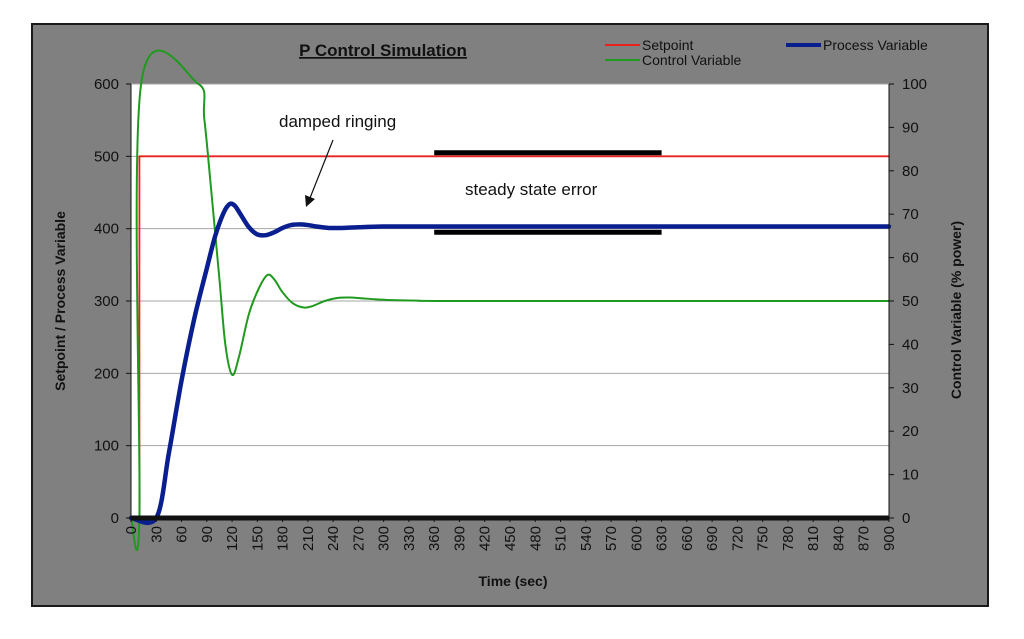 This screenshot has height=639, width=1024. Describe the element at coordinates (910, 388) in the screenshot. I see `y2-tick-label-30: 30` at that location.